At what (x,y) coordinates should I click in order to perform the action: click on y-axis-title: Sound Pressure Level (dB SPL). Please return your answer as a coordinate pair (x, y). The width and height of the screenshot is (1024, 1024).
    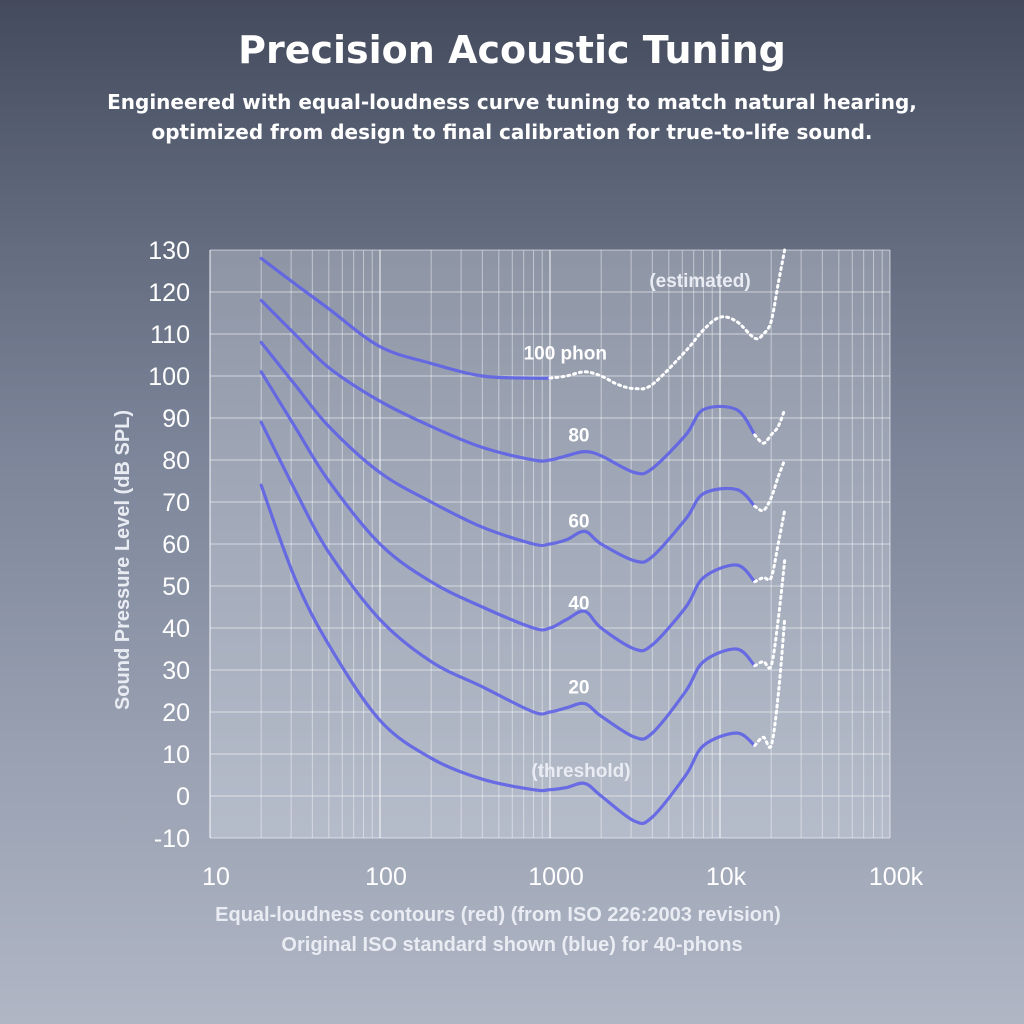
    Looking at the image, I should click on (123, 560).